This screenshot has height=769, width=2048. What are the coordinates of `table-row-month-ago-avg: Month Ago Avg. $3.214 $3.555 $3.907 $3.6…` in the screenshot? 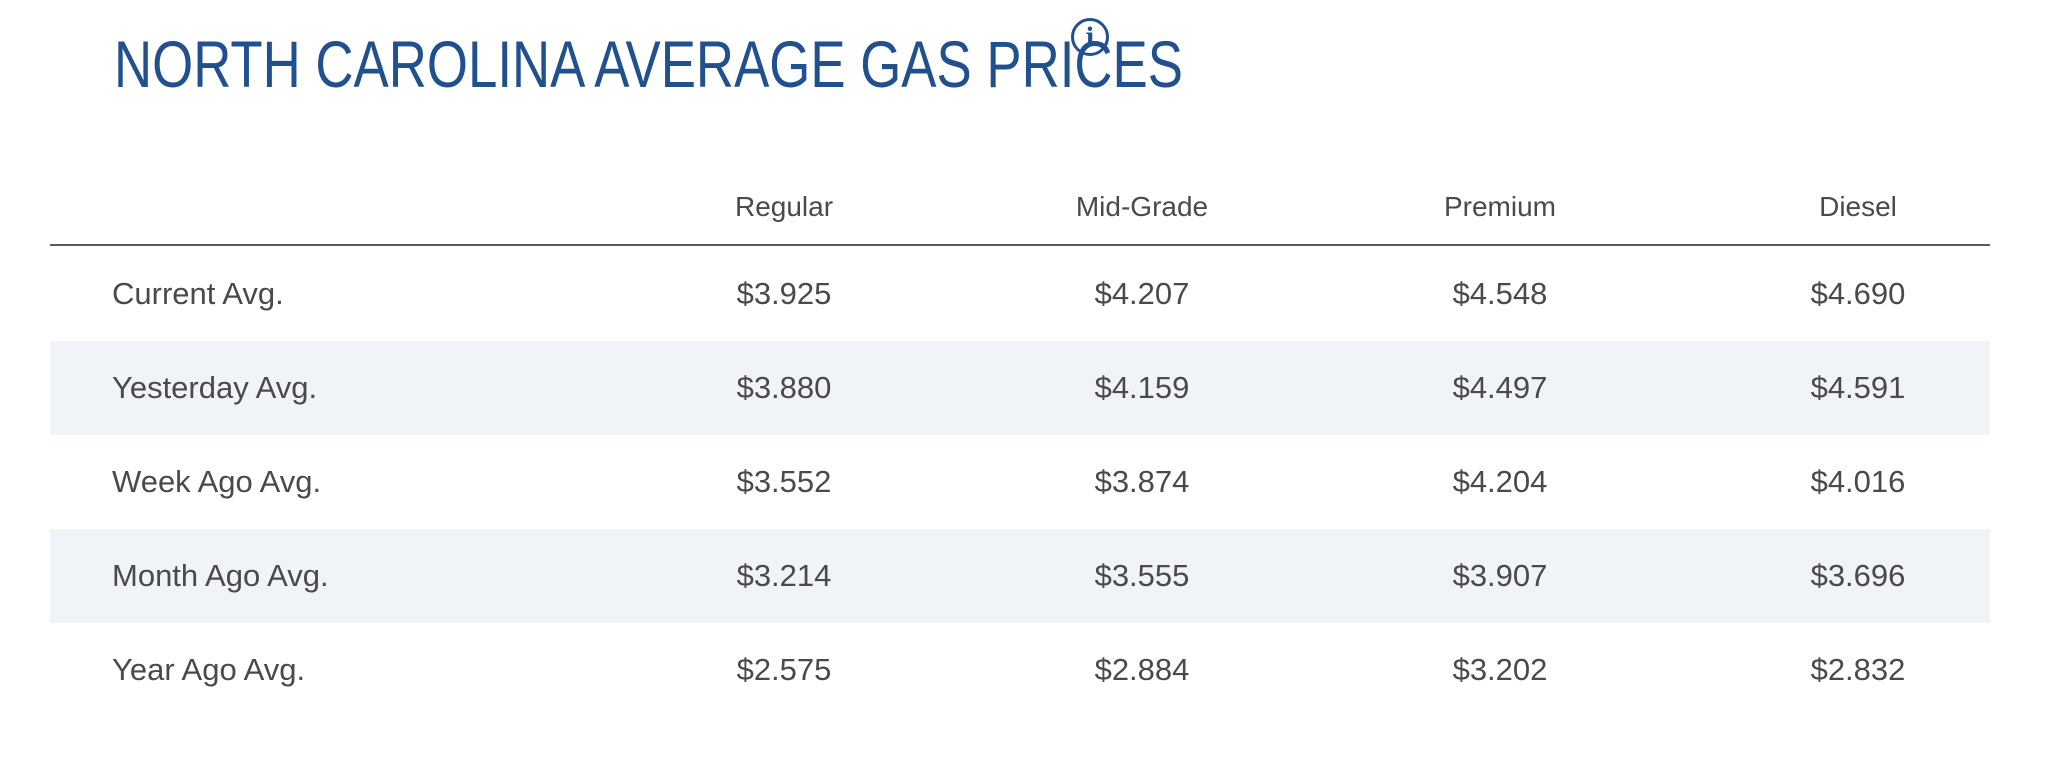 It's located at (1020, 576).